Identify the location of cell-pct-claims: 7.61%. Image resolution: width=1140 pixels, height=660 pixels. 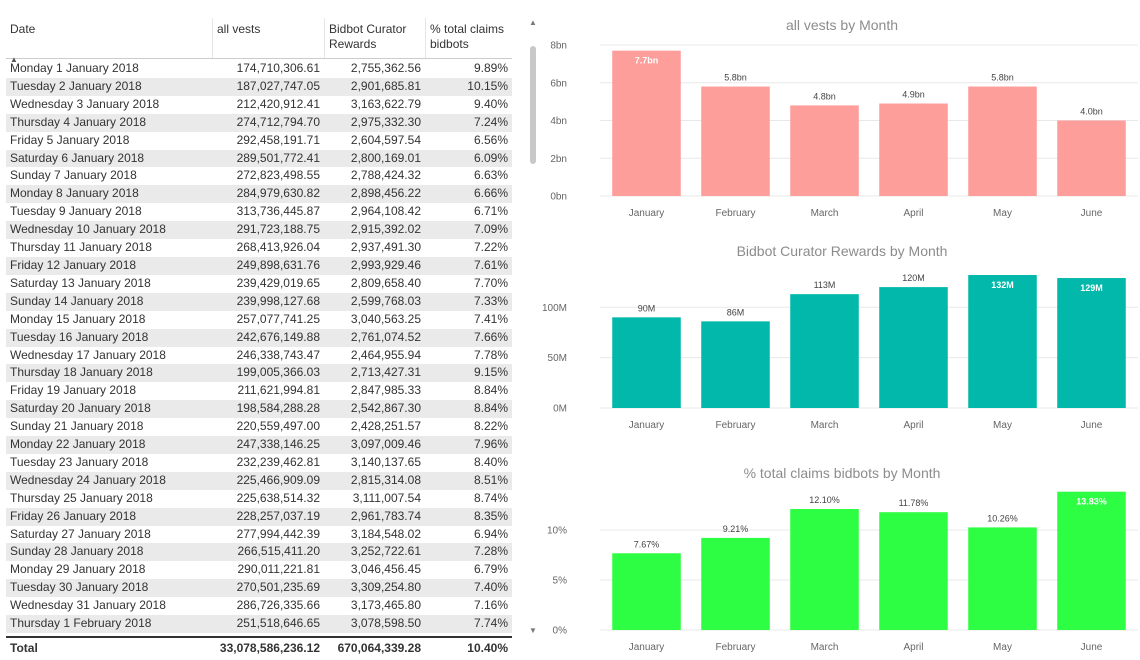
(490, 264).